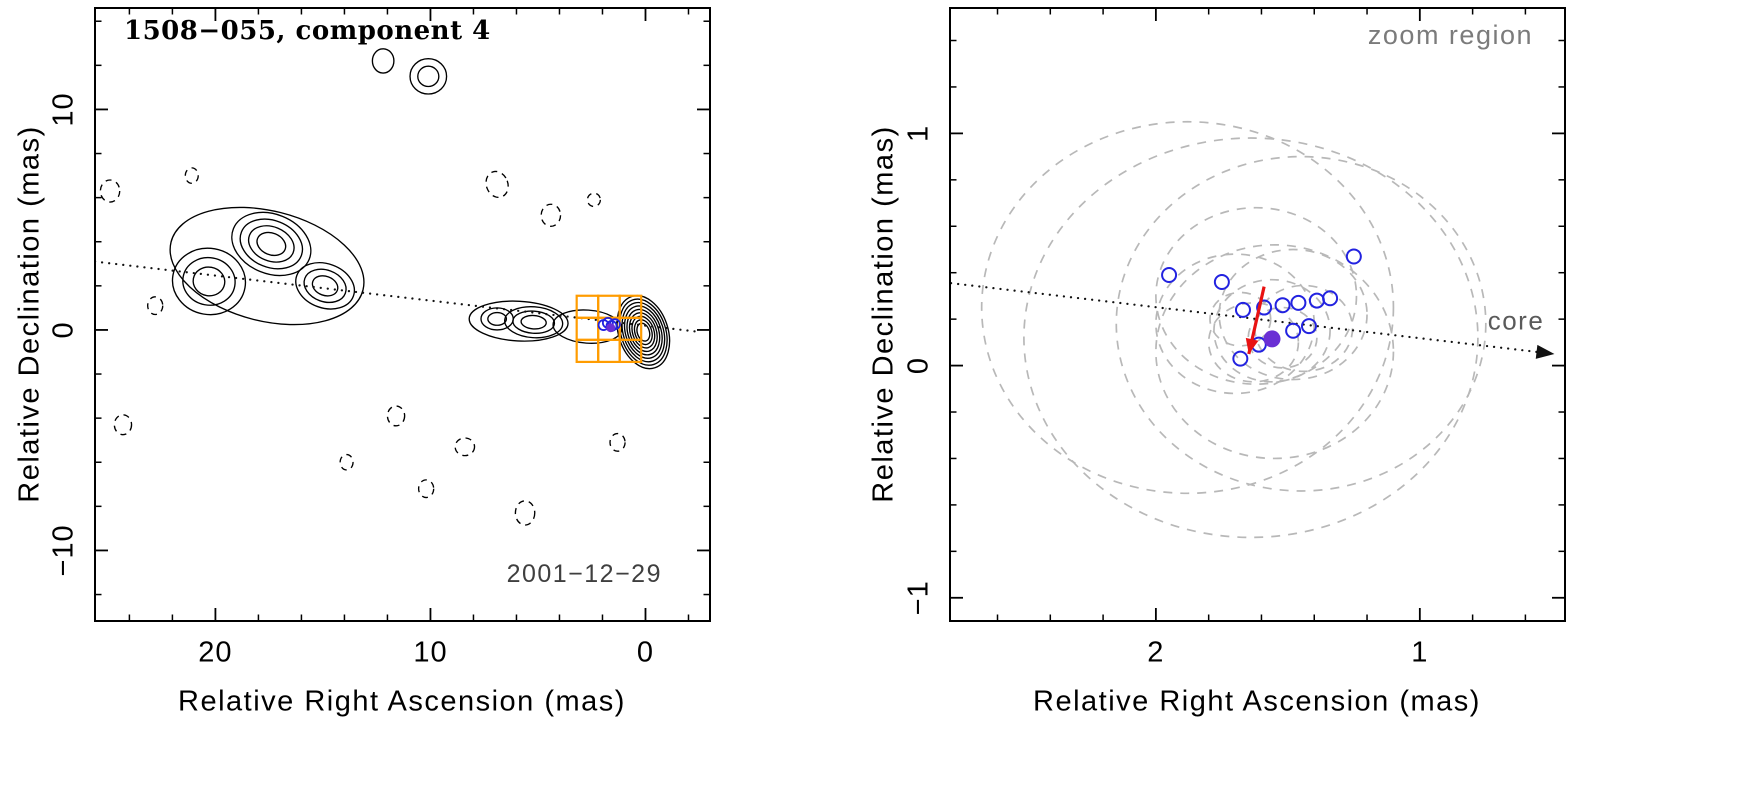 The width and height of the screenshot is (1751, 809). What do you see at coordinates (399, 297) in the screenshot?
I see `jet-axis-line` at bounding box center [399, 297].